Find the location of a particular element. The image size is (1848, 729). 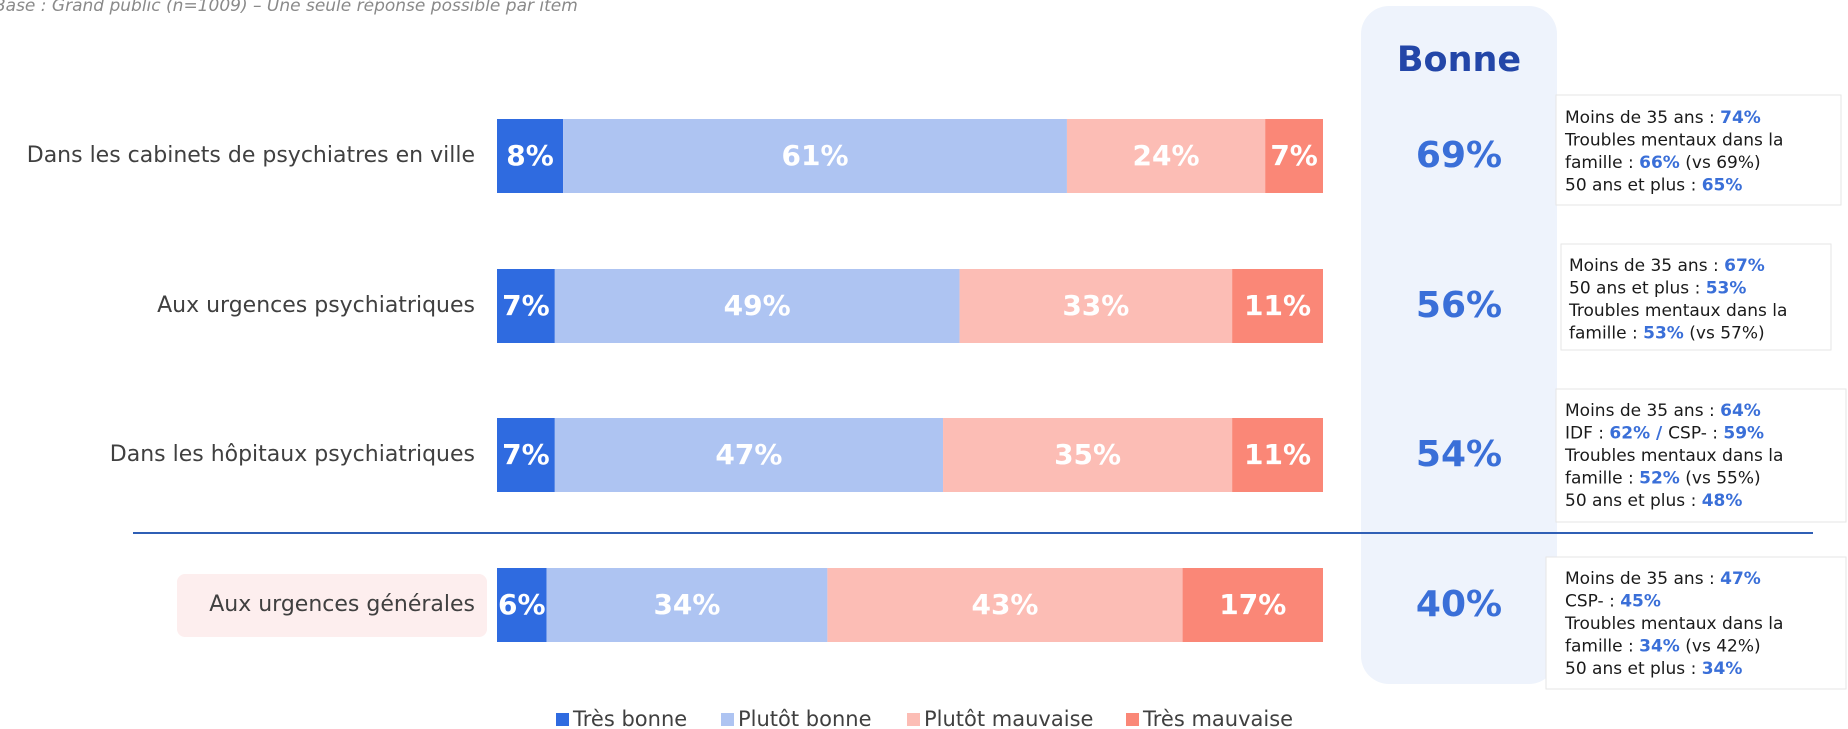

note-line: IDF : 62% / CSP- : 59% is located at coordinates (1664, 434).